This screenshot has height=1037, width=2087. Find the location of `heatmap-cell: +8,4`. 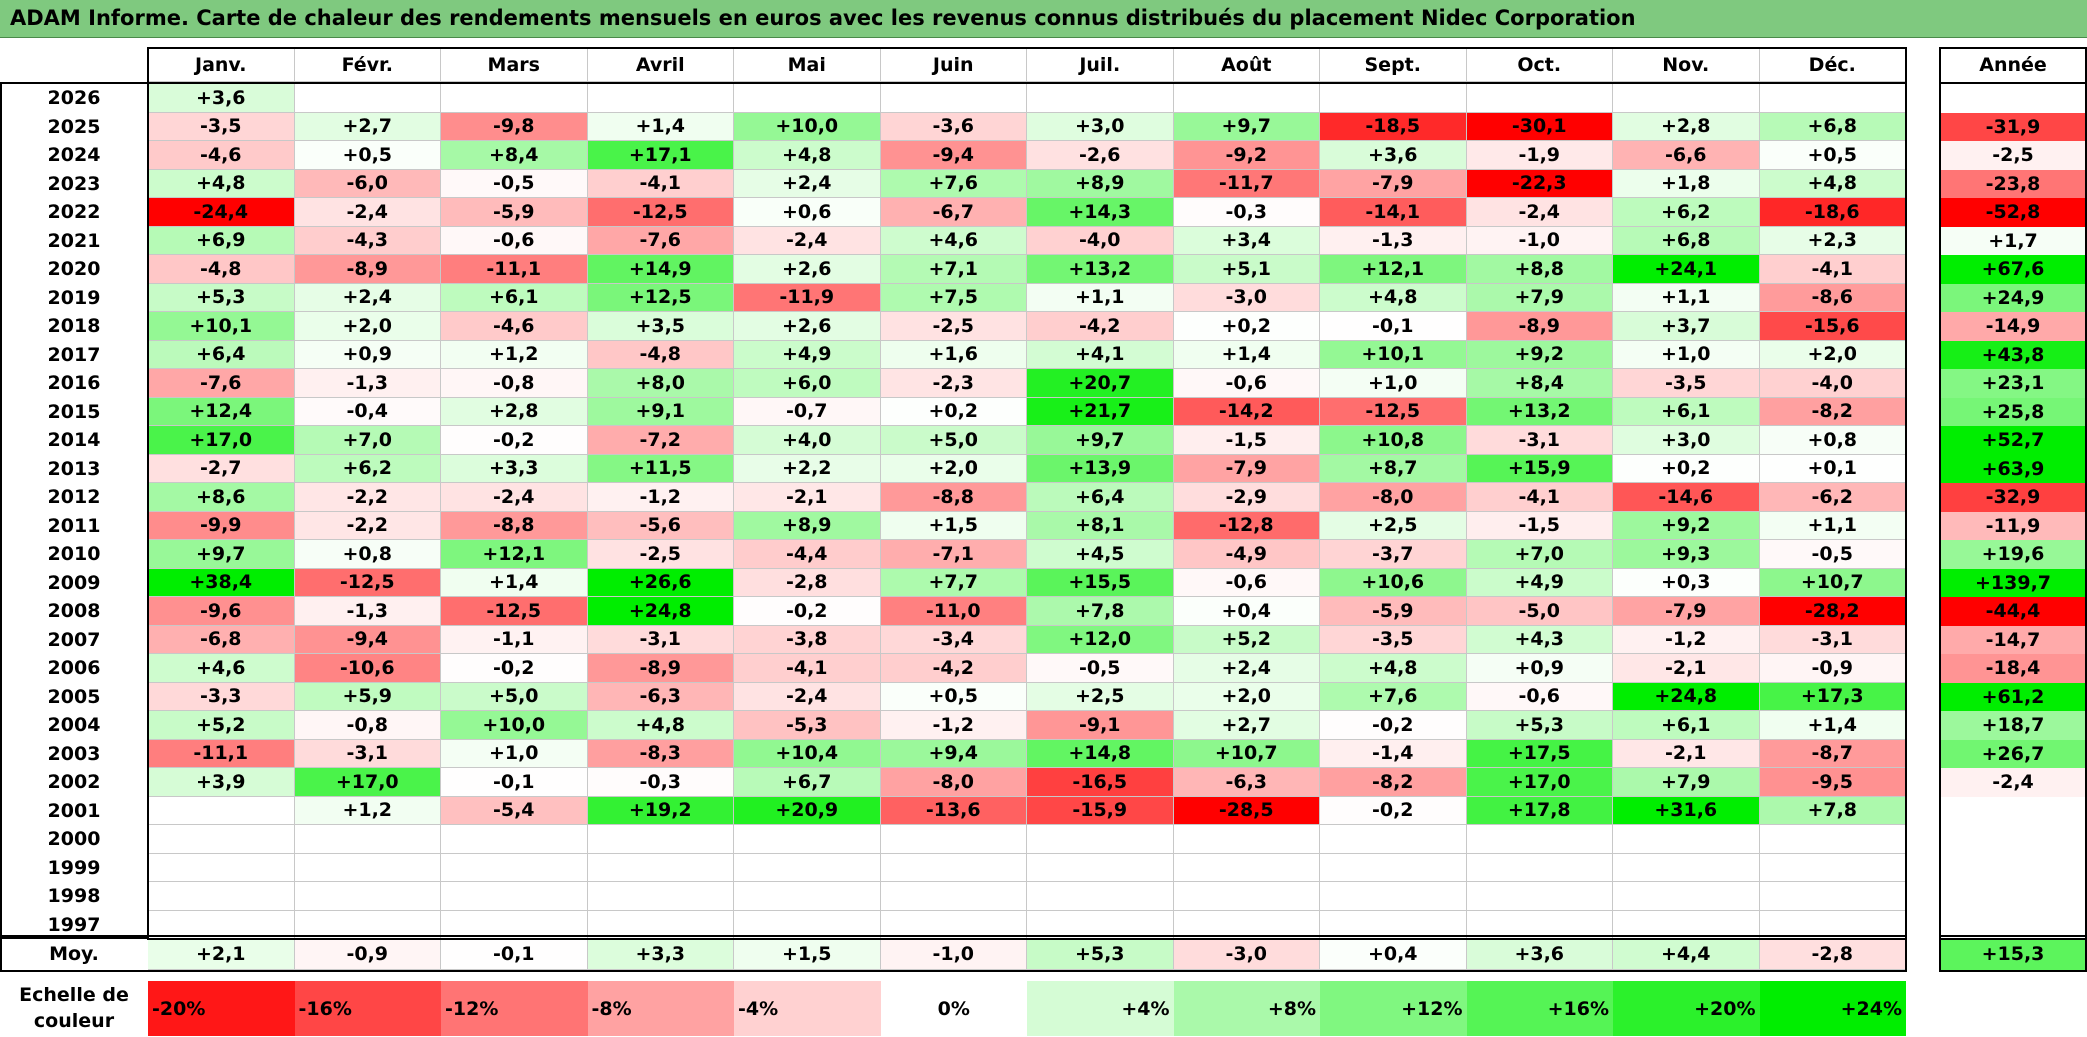

heatmap-cell: +8,4 is located at coordinates (1539, 383).